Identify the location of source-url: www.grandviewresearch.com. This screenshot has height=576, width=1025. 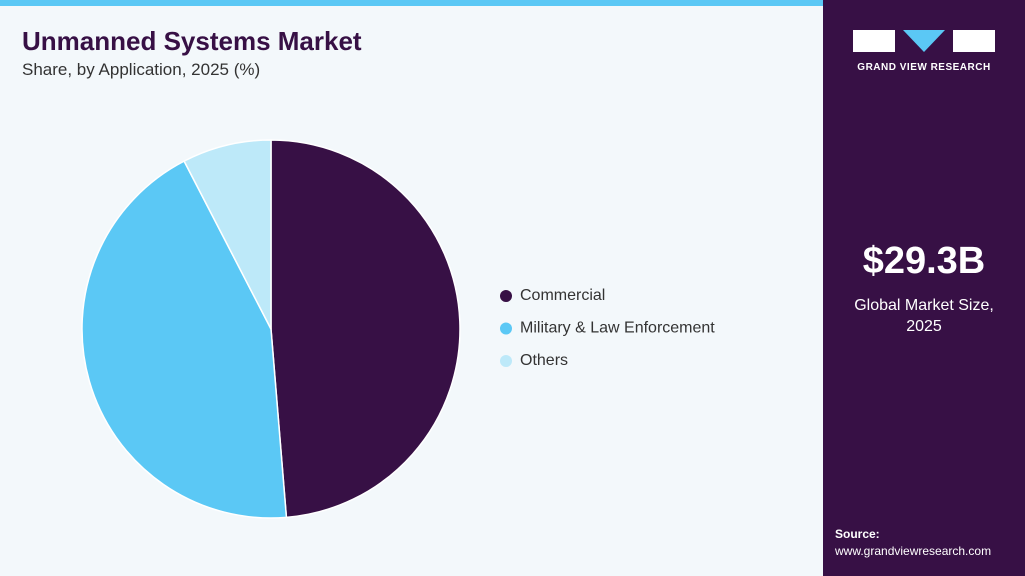
(913, 551).